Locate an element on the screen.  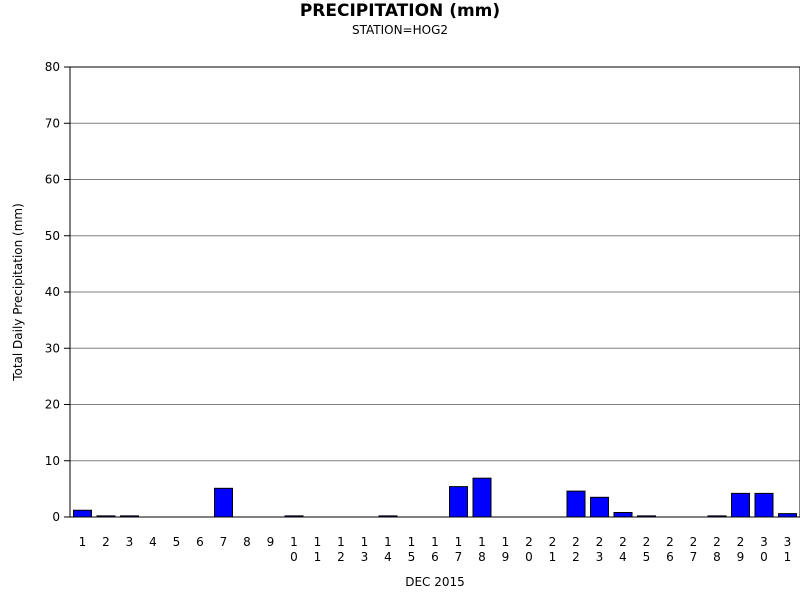
y-axis-label: Total Daily Precipitation (mm) is located at coordinates (18, 292).